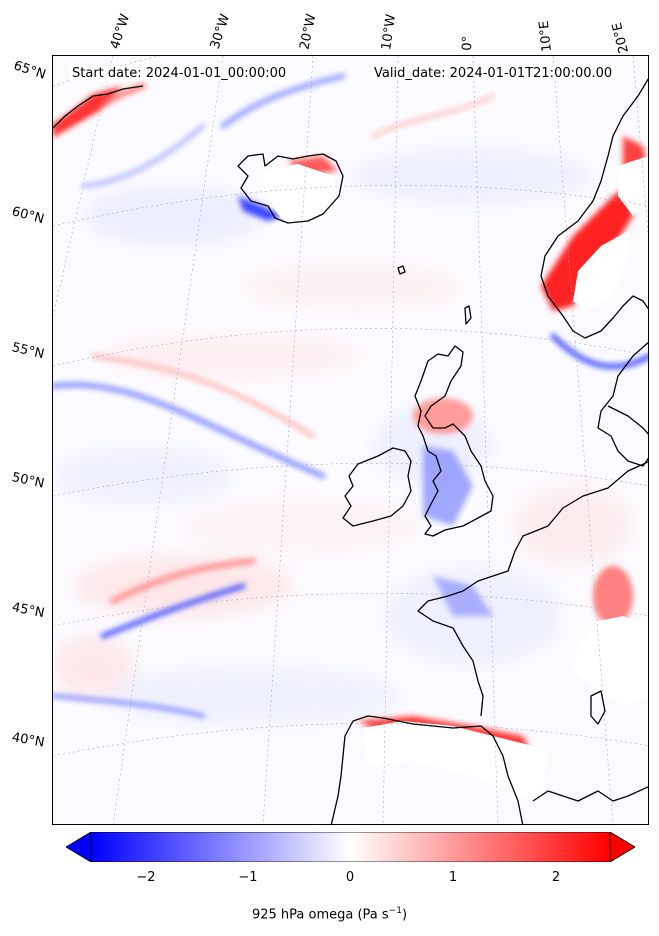 The image size is (659, 936). I want to click on lat-label-50n: 50°N, so click(28, 481).